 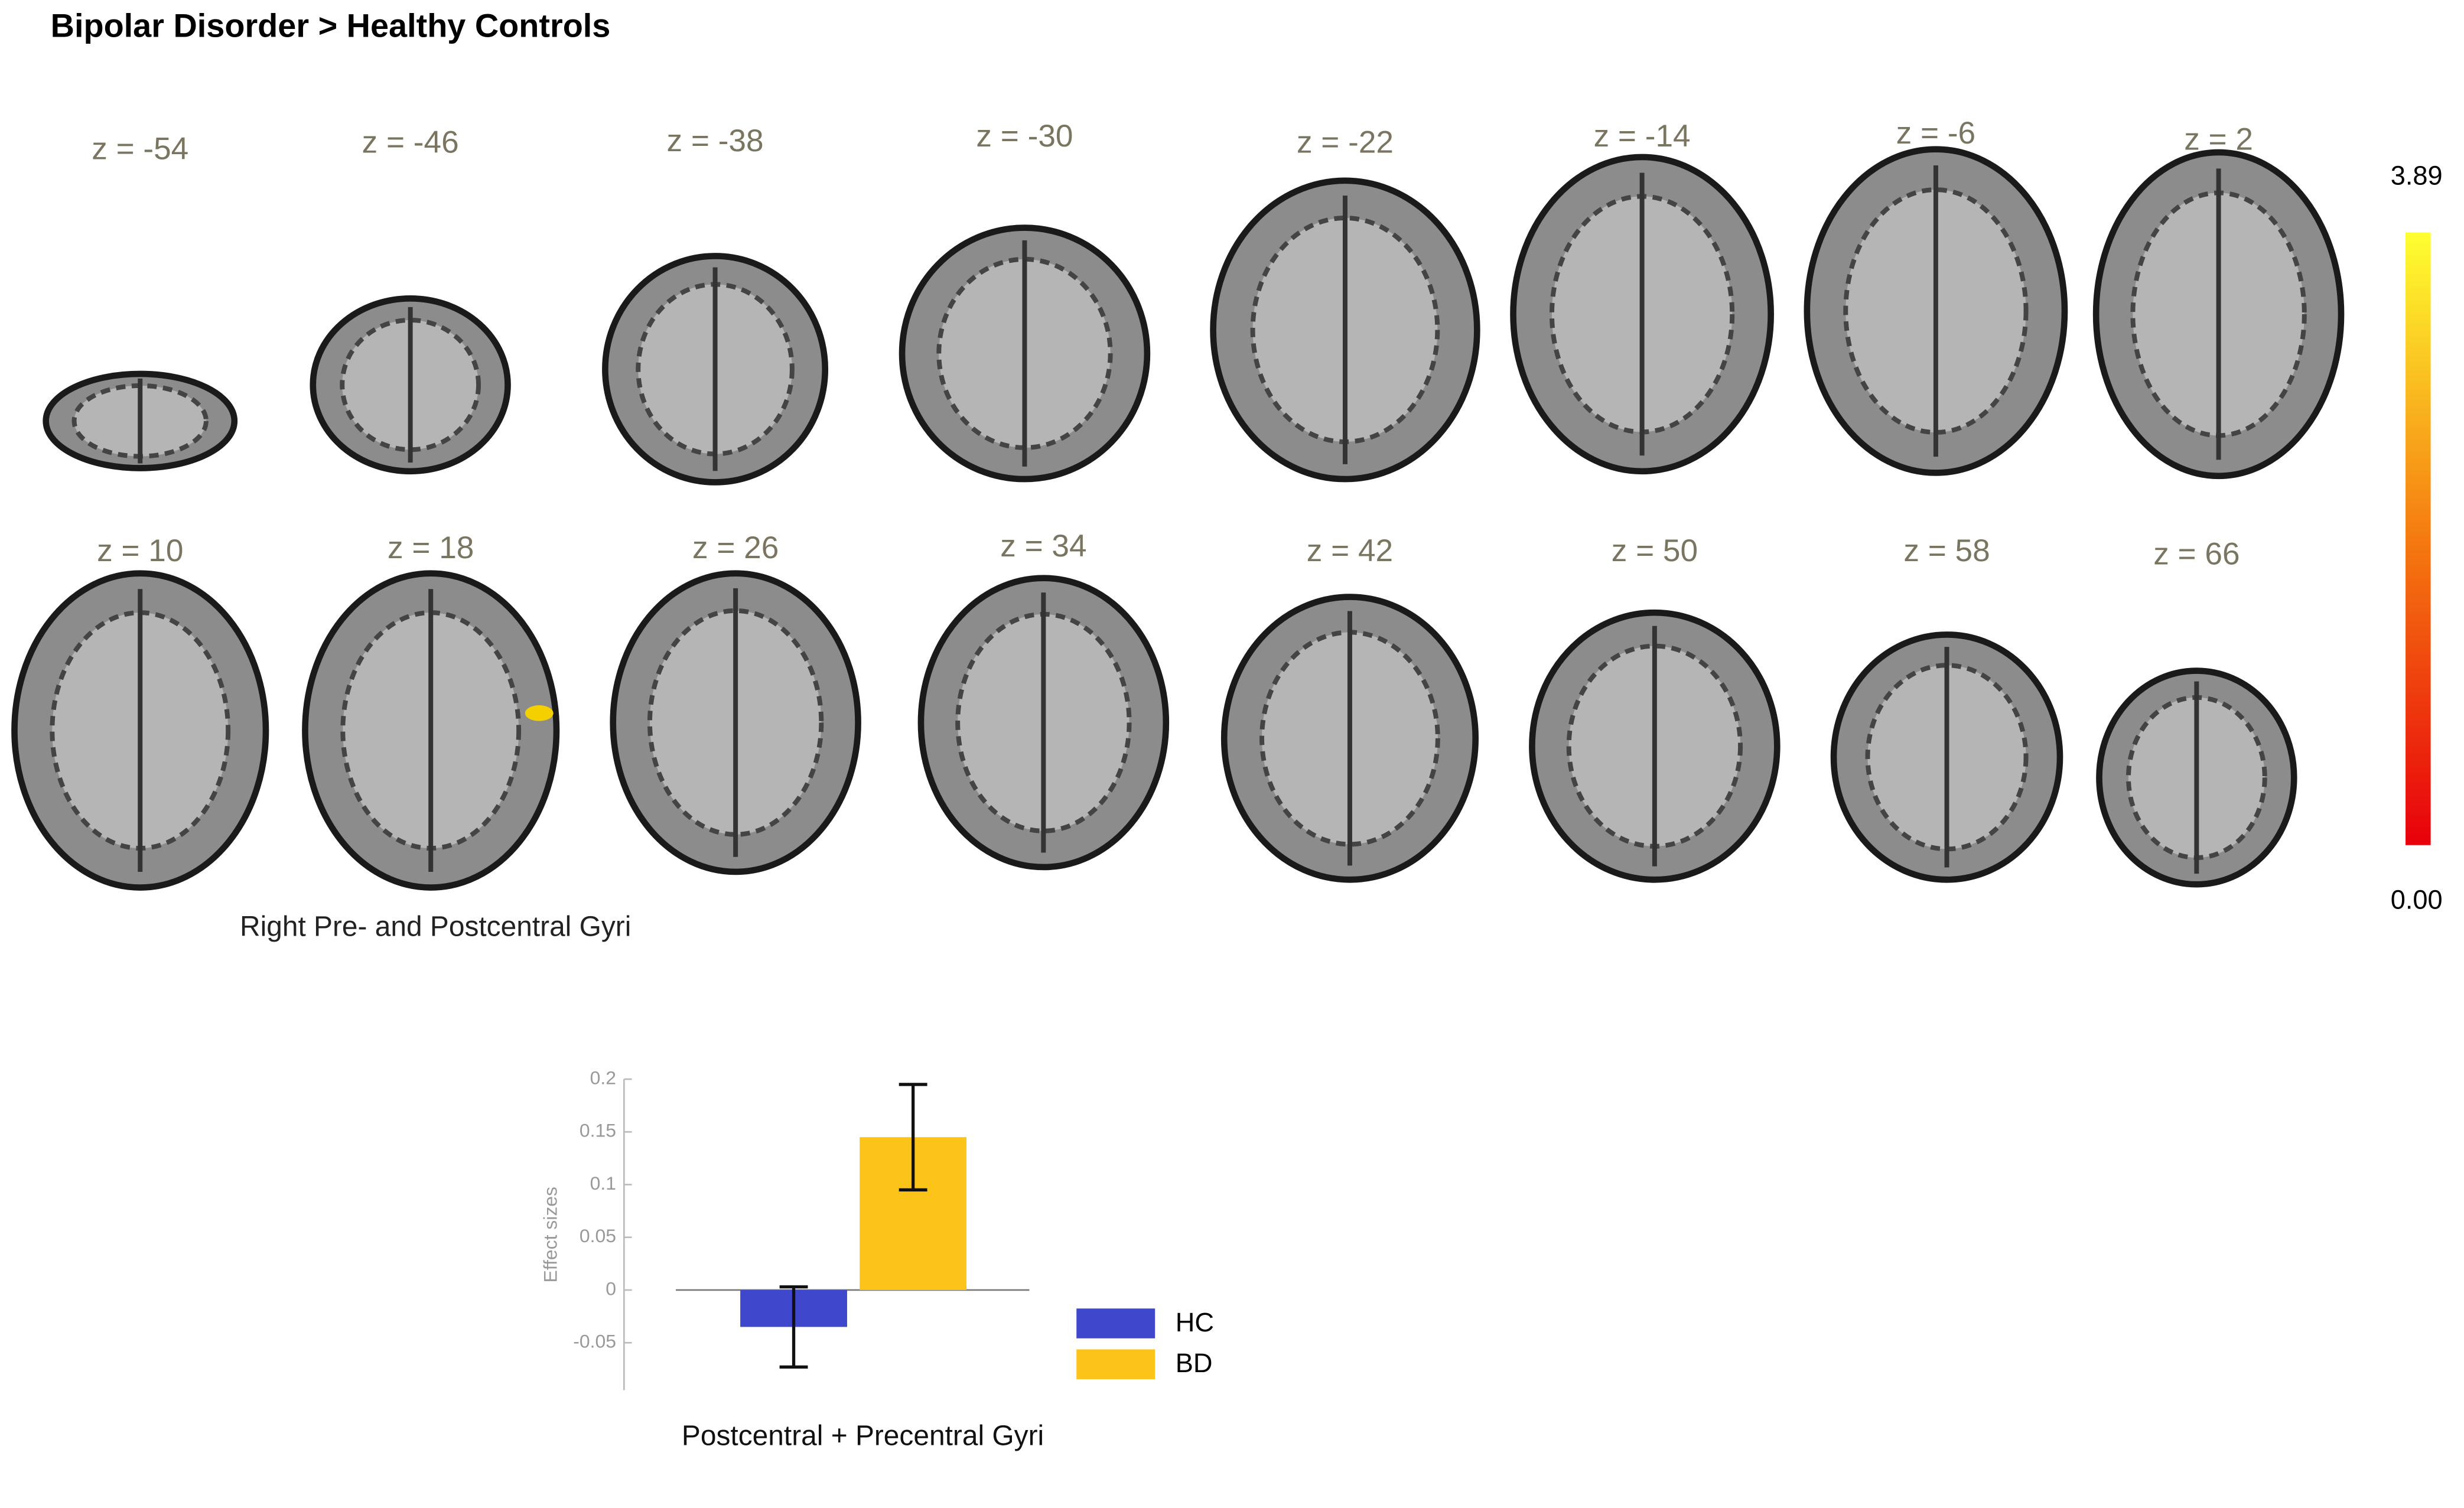 I want to click on slice-label: z = -54, so click(x=140, y=148).